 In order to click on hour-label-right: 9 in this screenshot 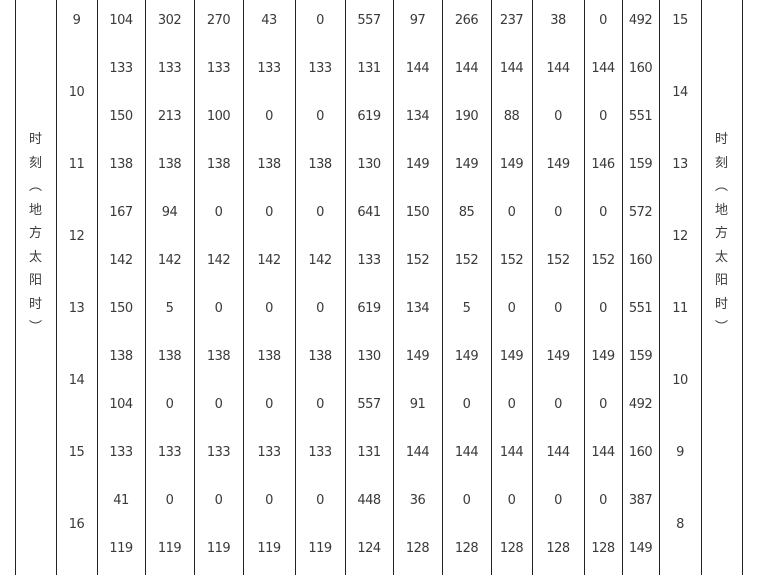, I will do `click(680, 452)`.